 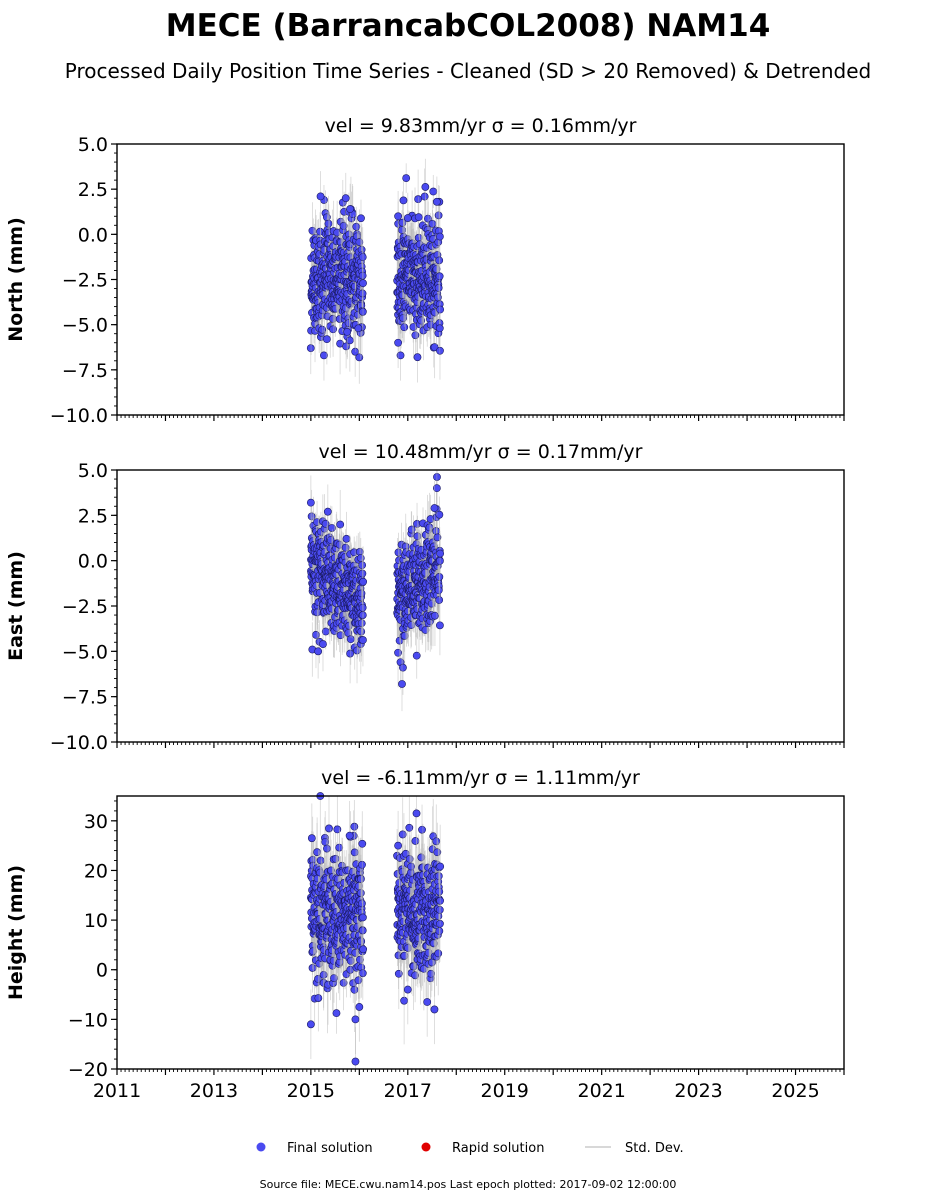 I want to click on y-tick-label: 0, so click(x=102, y=971).